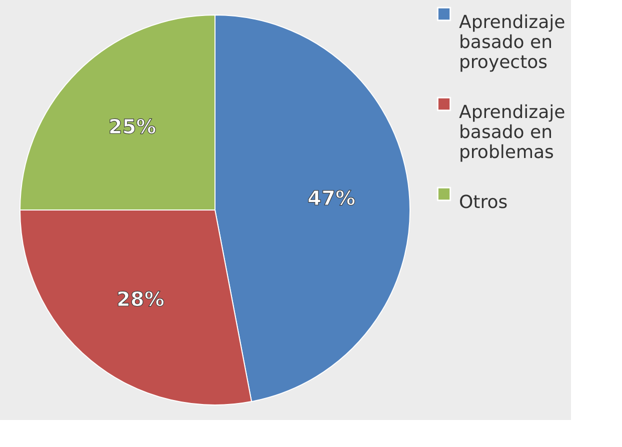 This screenshot has height=447, width=622. I want to click on legend-label: Aprendizaje basado en problemas, so click(512, 132).